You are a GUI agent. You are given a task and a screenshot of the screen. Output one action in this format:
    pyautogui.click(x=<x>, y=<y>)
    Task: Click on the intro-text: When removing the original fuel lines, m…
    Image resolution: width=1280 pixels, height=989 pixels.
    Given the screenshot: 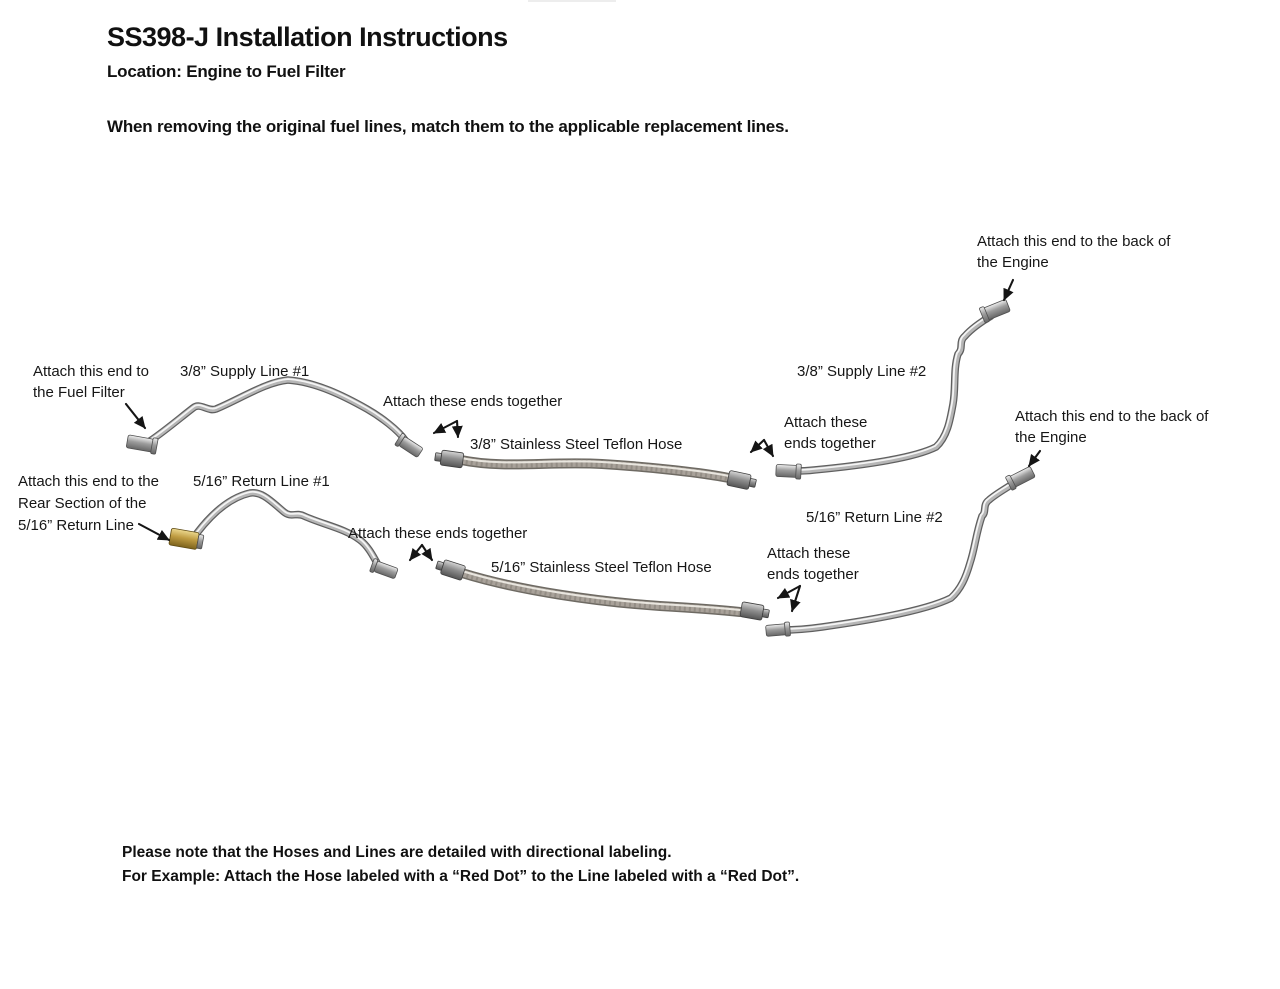 What is the action you would take?
    pyautogui.click(x=448, y=126)
    